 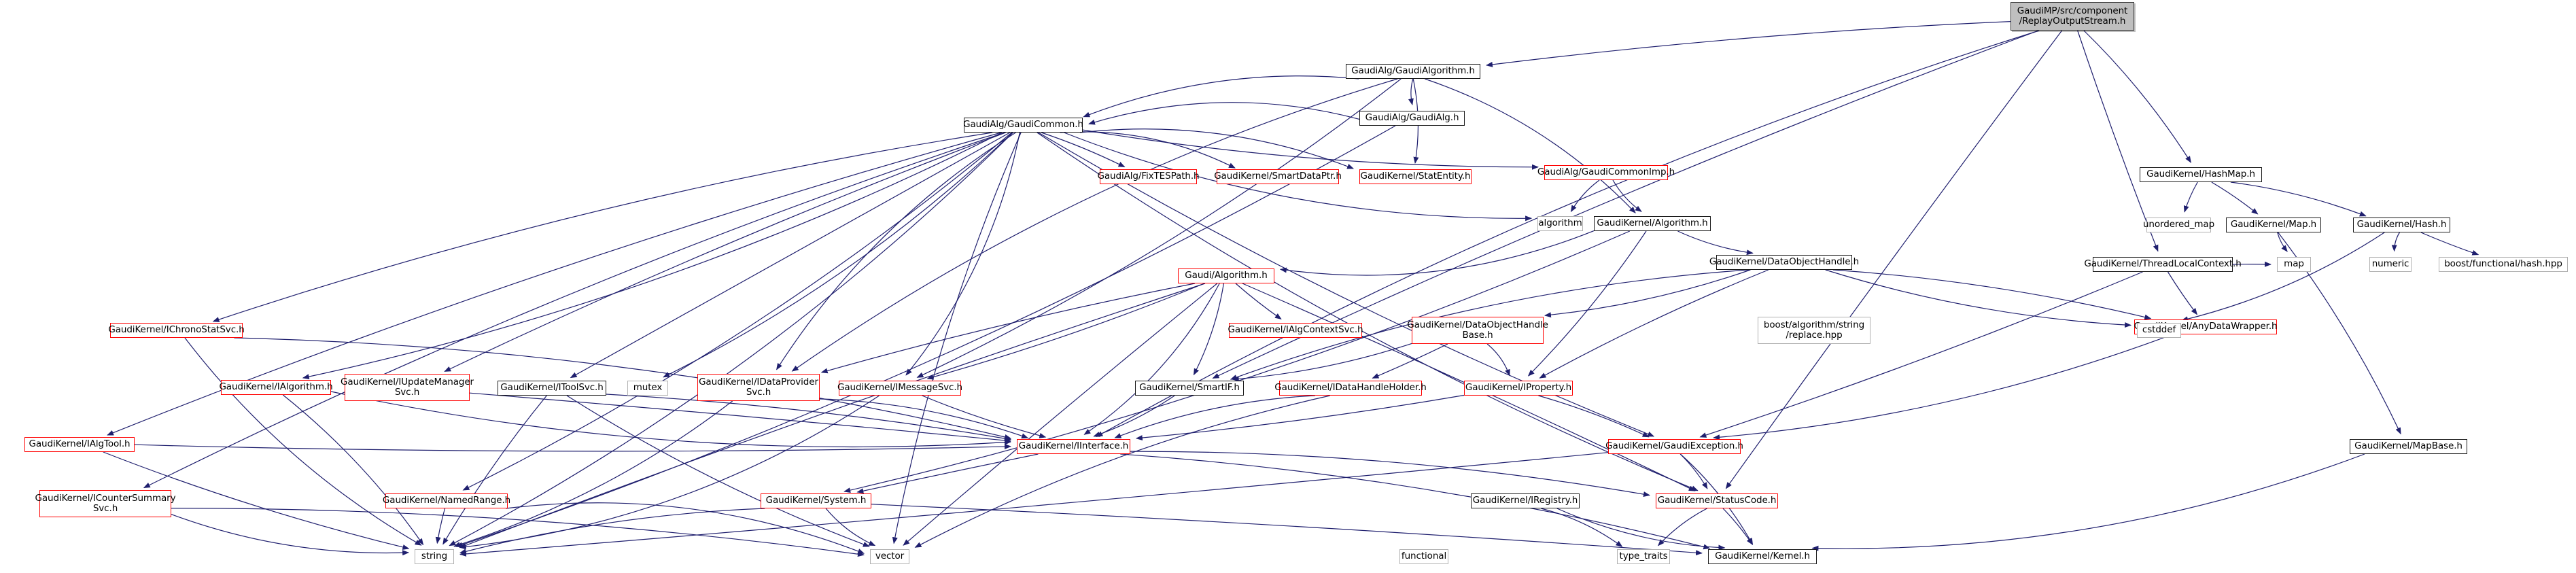 What do you see at coordinates (1189, 388) in the screenshot?
I see `graph-node-smartif: GaudiKernel/SmartIF.h` at bounding box center [1189, 388].